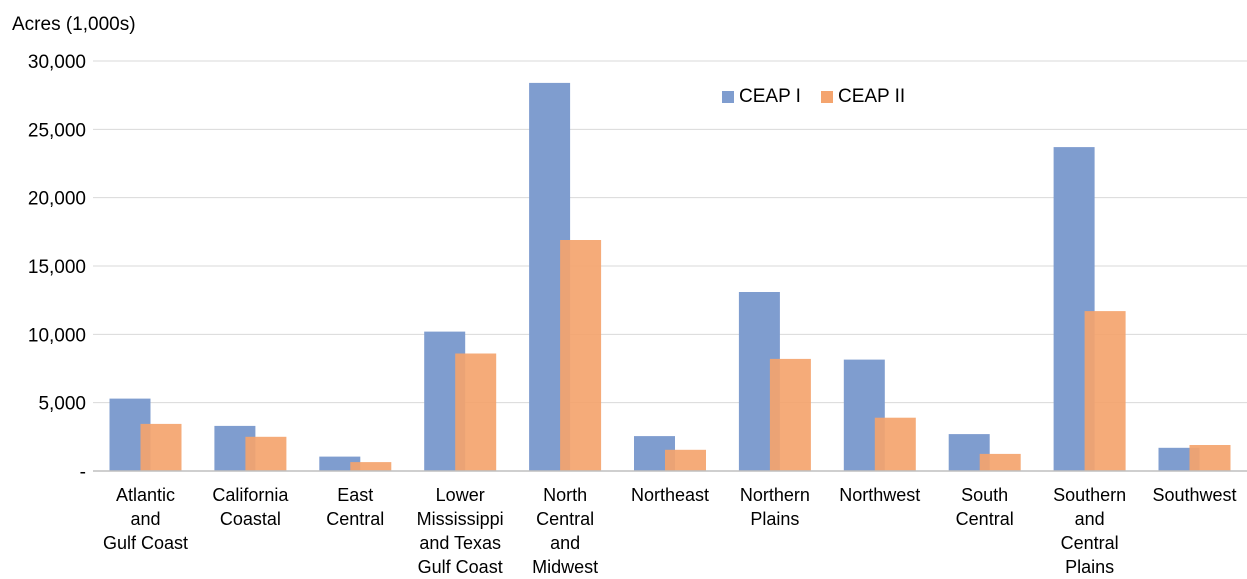 The height and width of the screenshot is (579, 1247). What do you see at coordinates (62, 404) in the screenshot?
I see `y-tick-label: 5,000` at bounding box center [62, 404].